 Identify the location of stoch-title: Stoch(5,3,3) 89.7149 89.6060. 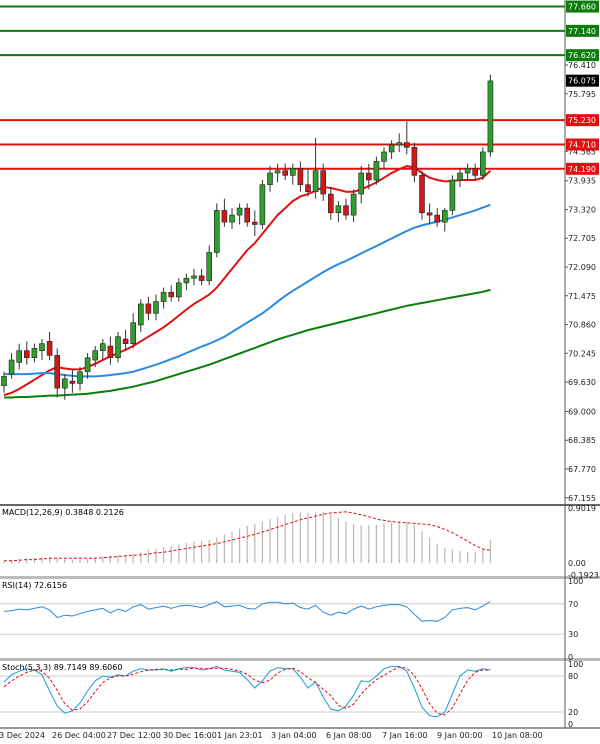
(62, 667).